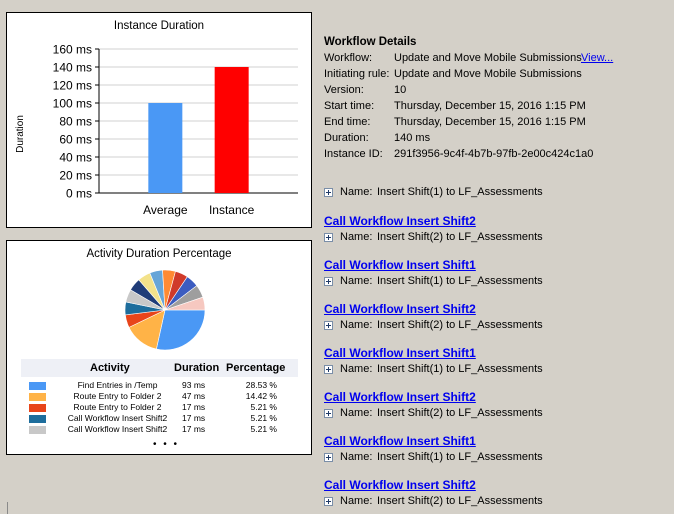 Image resolution: width=674 pixels, height=514 pixels. Describe the element at coordinates (72, 104) in the screenshot. I see `y-tick-label: 100 ms` at that location.